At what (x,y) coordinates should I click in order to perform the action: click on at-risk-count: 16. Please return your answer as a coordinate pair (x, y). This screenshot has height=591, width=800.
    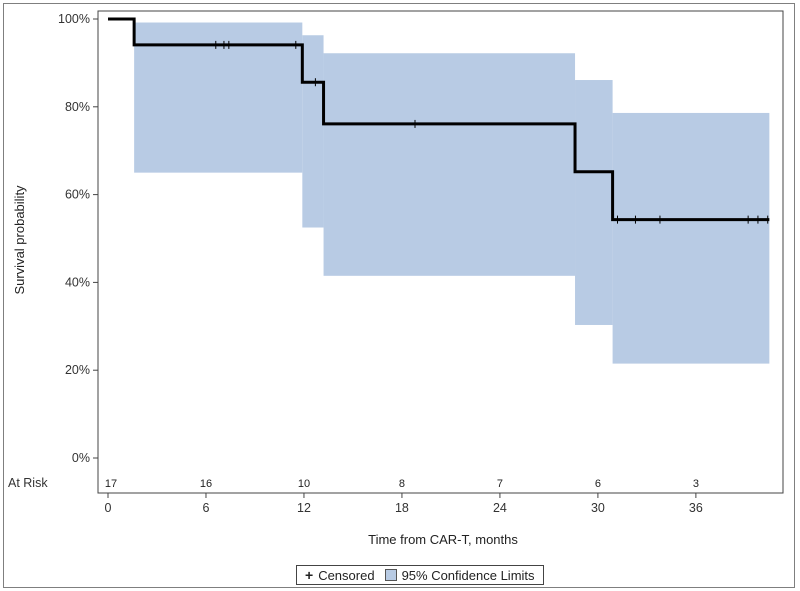
    Looking at the image, I should click on (206, 484).